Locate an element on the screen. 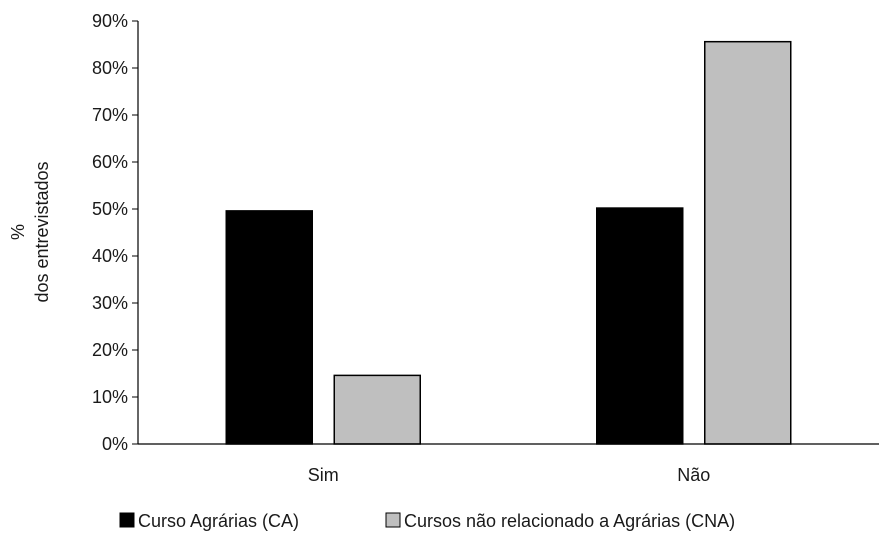  x-category-label: Não is located at coordinates (693, 475).